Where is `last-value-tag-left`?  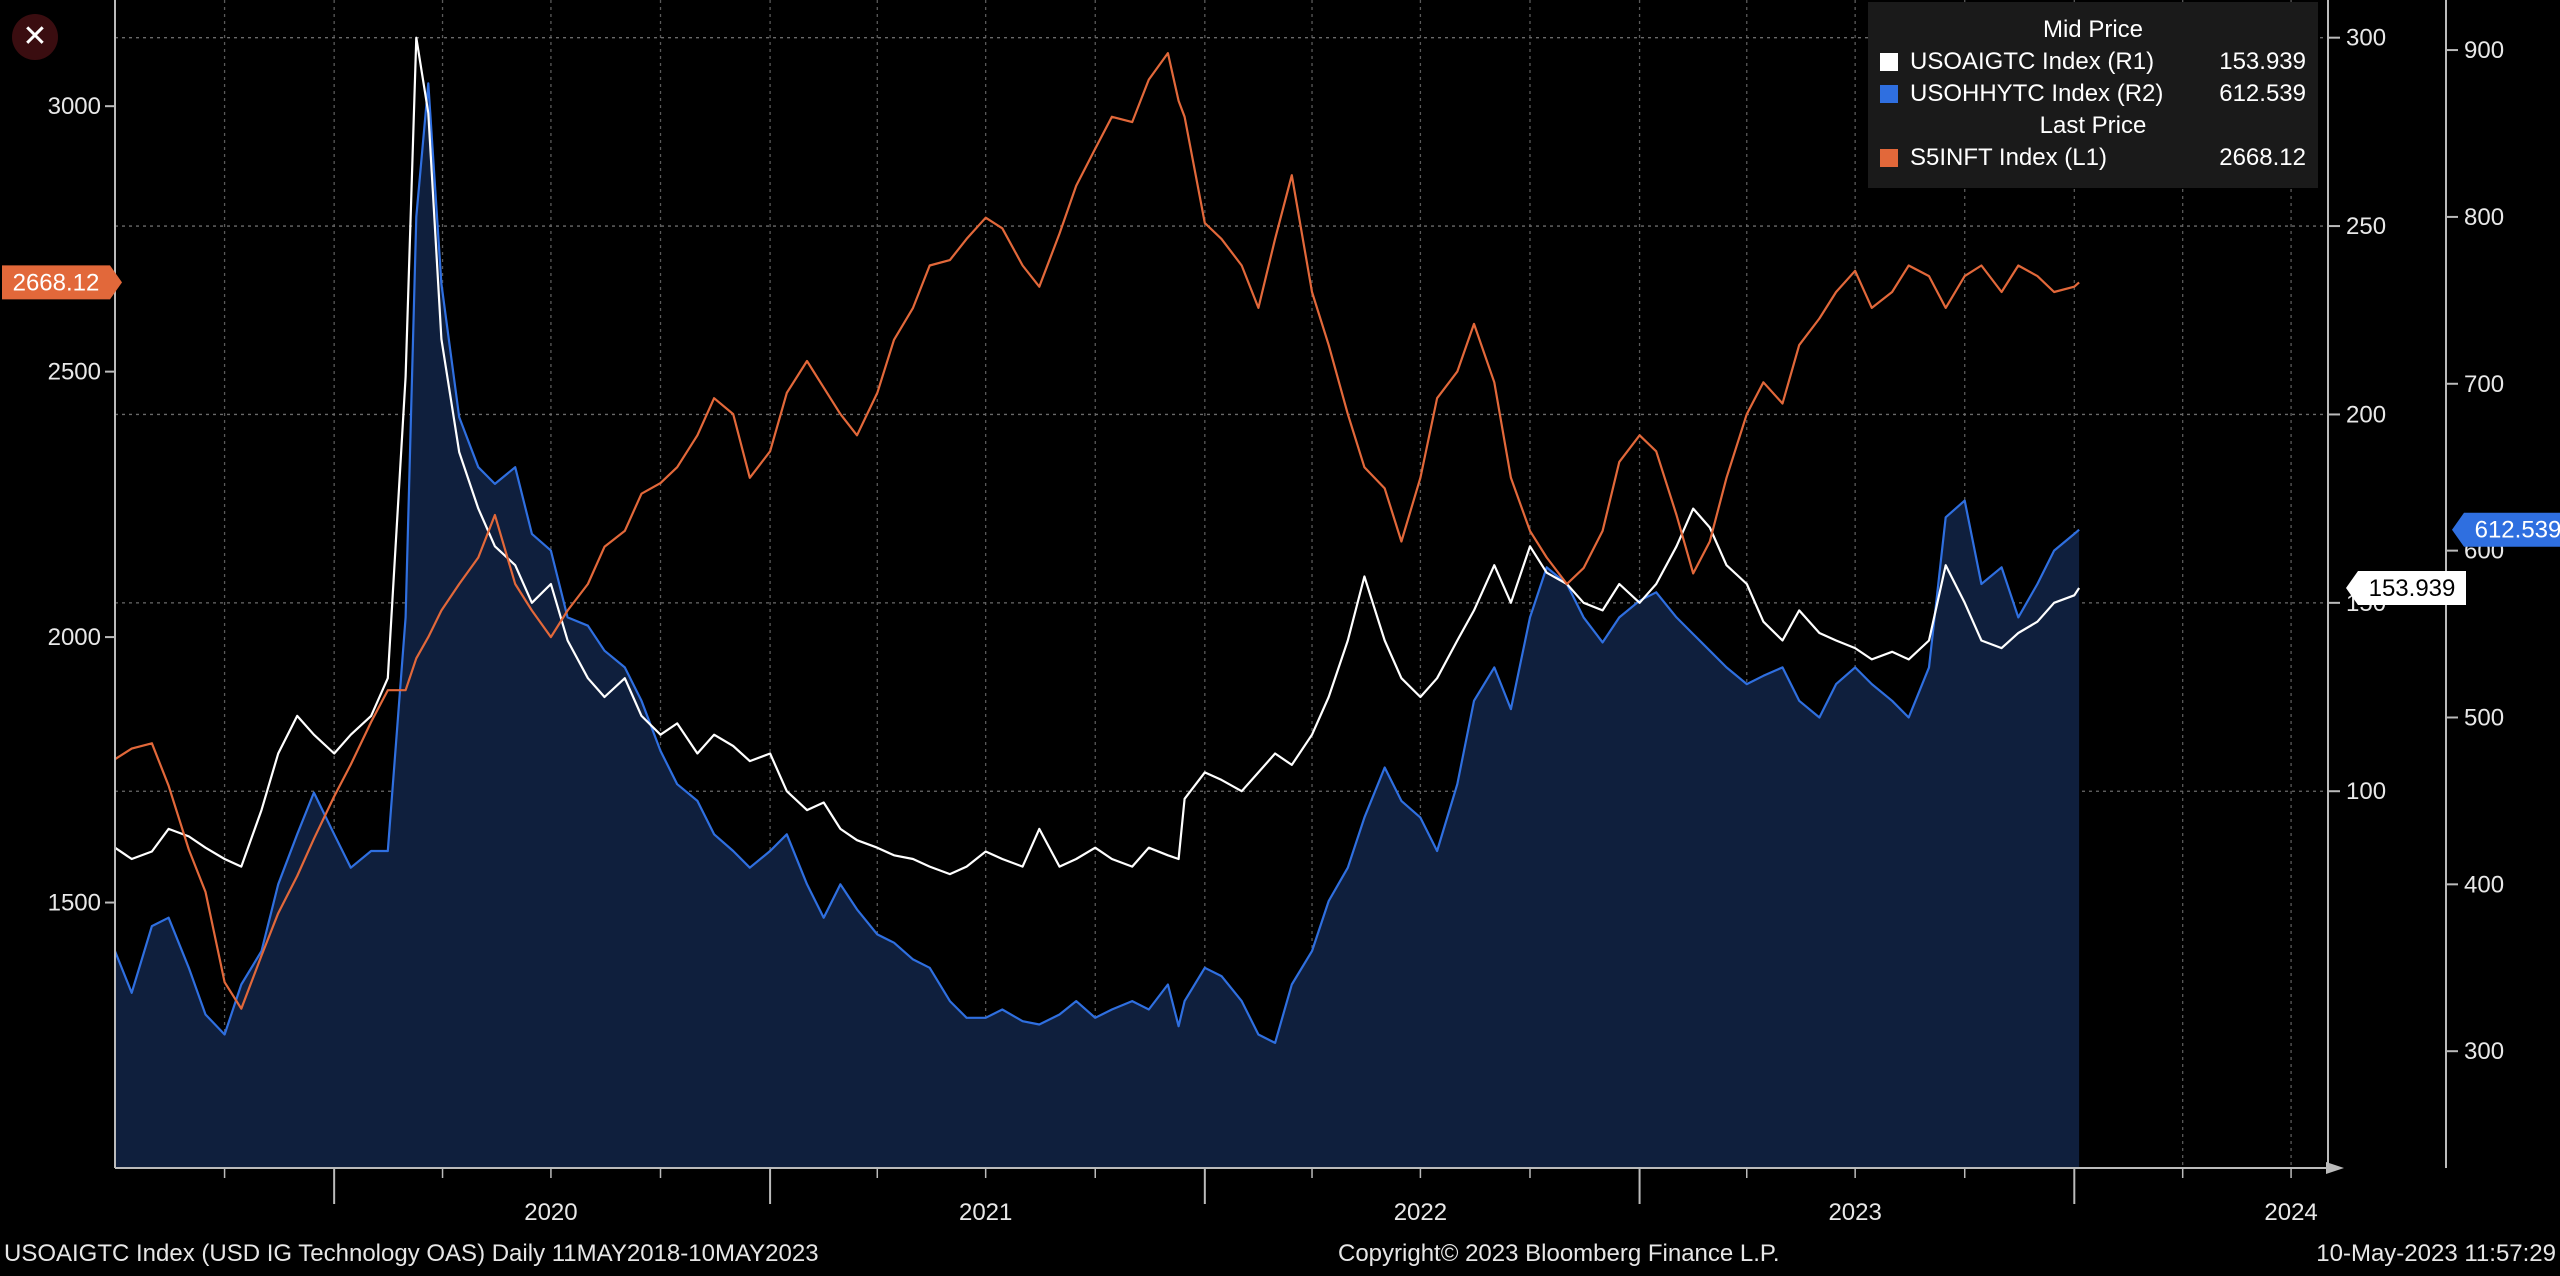 last-value-tag-left is located at coordinates (62, 282).